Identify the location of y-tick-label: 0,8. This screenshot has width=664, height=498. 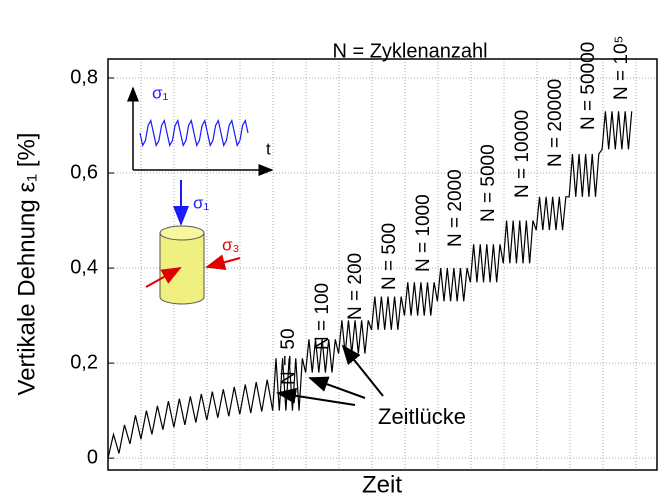
(84, 77).